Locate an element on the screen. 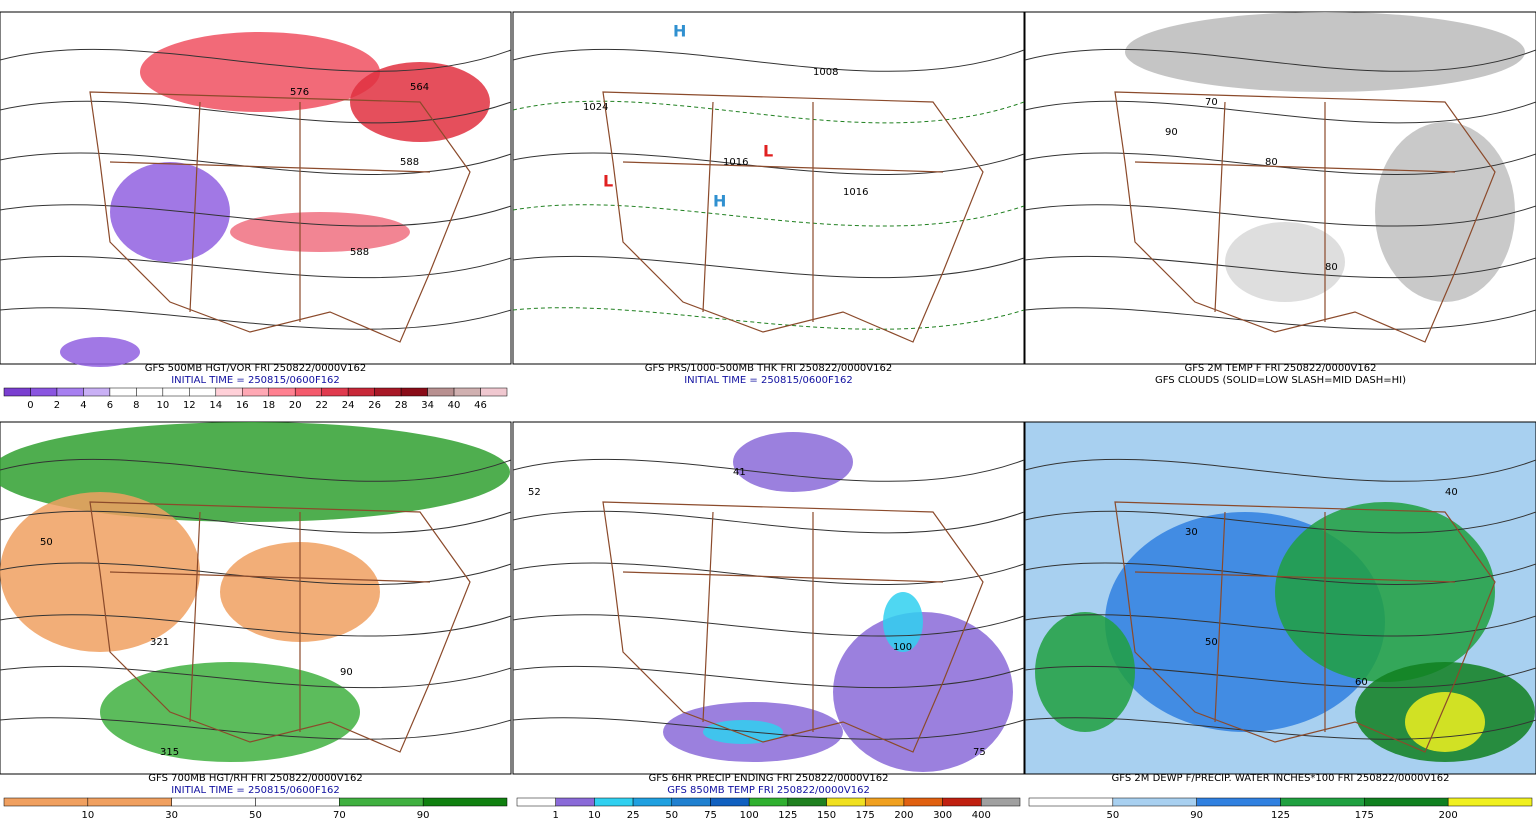 The image size is (1536, 823). map-background is located at coordinates (768, 188).